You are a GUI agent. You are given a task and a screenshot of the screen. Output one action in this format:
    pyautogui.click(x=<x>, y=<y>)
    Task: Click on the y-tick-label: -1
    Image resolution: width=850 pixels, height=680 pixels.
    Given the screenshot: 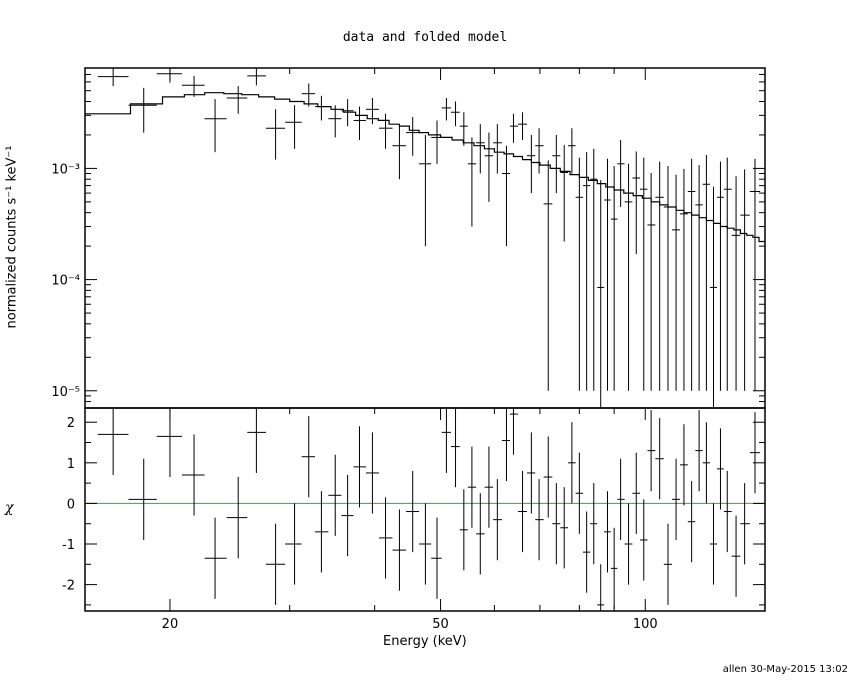 What is the action you would take?
    pyautogui.click(x=68, y=545)
    